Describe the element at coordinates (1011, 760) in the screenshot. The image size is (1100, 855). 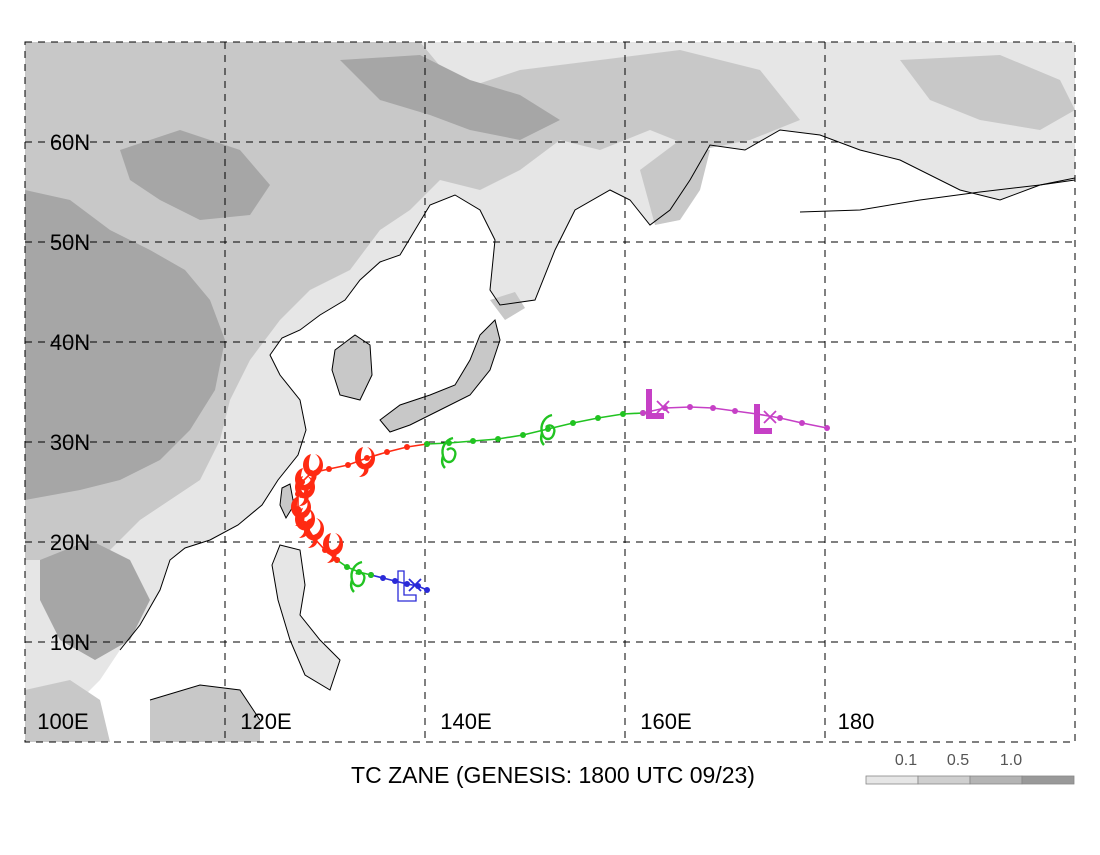
I see `legend-label-1-0: 1.0` at that location.